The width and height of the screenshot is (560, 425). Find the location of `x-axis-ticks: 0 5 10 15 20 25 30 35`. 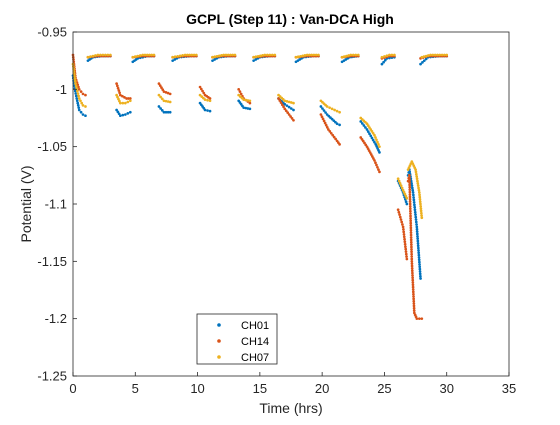

x-axis-ticks: 0 5 10 15 20 25 30 35 is located at coordinates (292, 384).